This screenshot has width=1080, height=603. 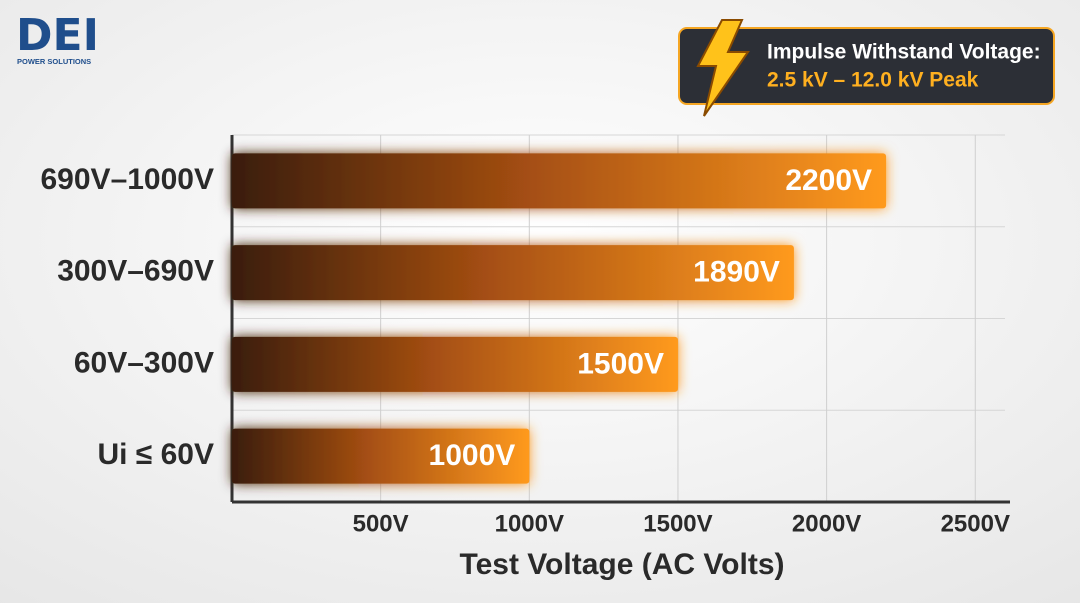 What do you see at coordinates (128, 179) in the screenshot?
I see `y-tick-label: 690V–1000V` at bounding box center [128, 179].